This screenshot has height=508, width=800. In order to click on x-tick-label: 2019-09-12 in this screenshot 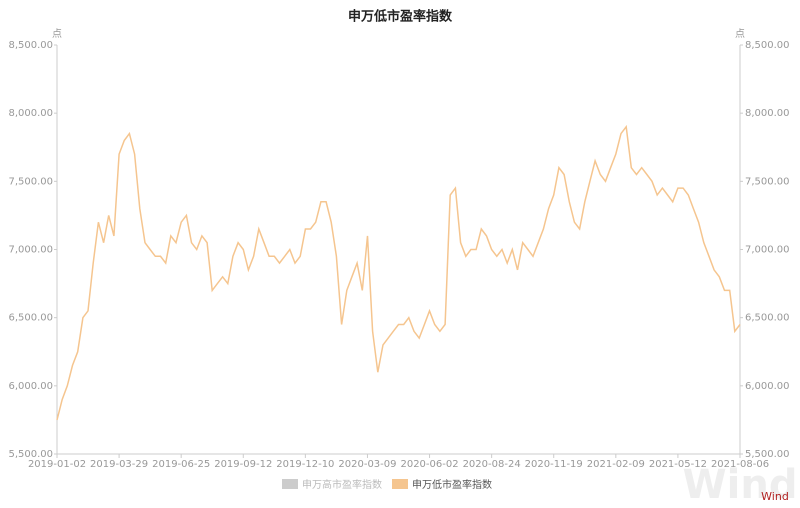, I will do `click(243, 464)`.